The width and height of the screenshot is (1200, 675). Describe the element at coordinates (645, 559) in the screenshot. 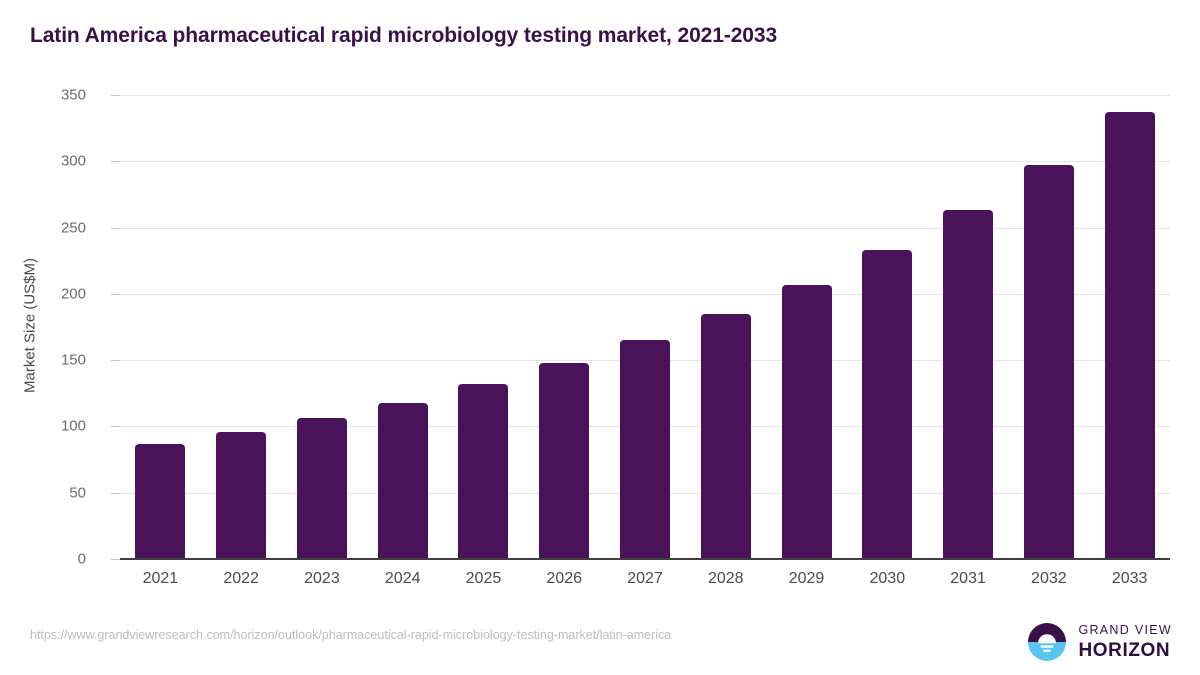

I see `x-axis-line` at that location.